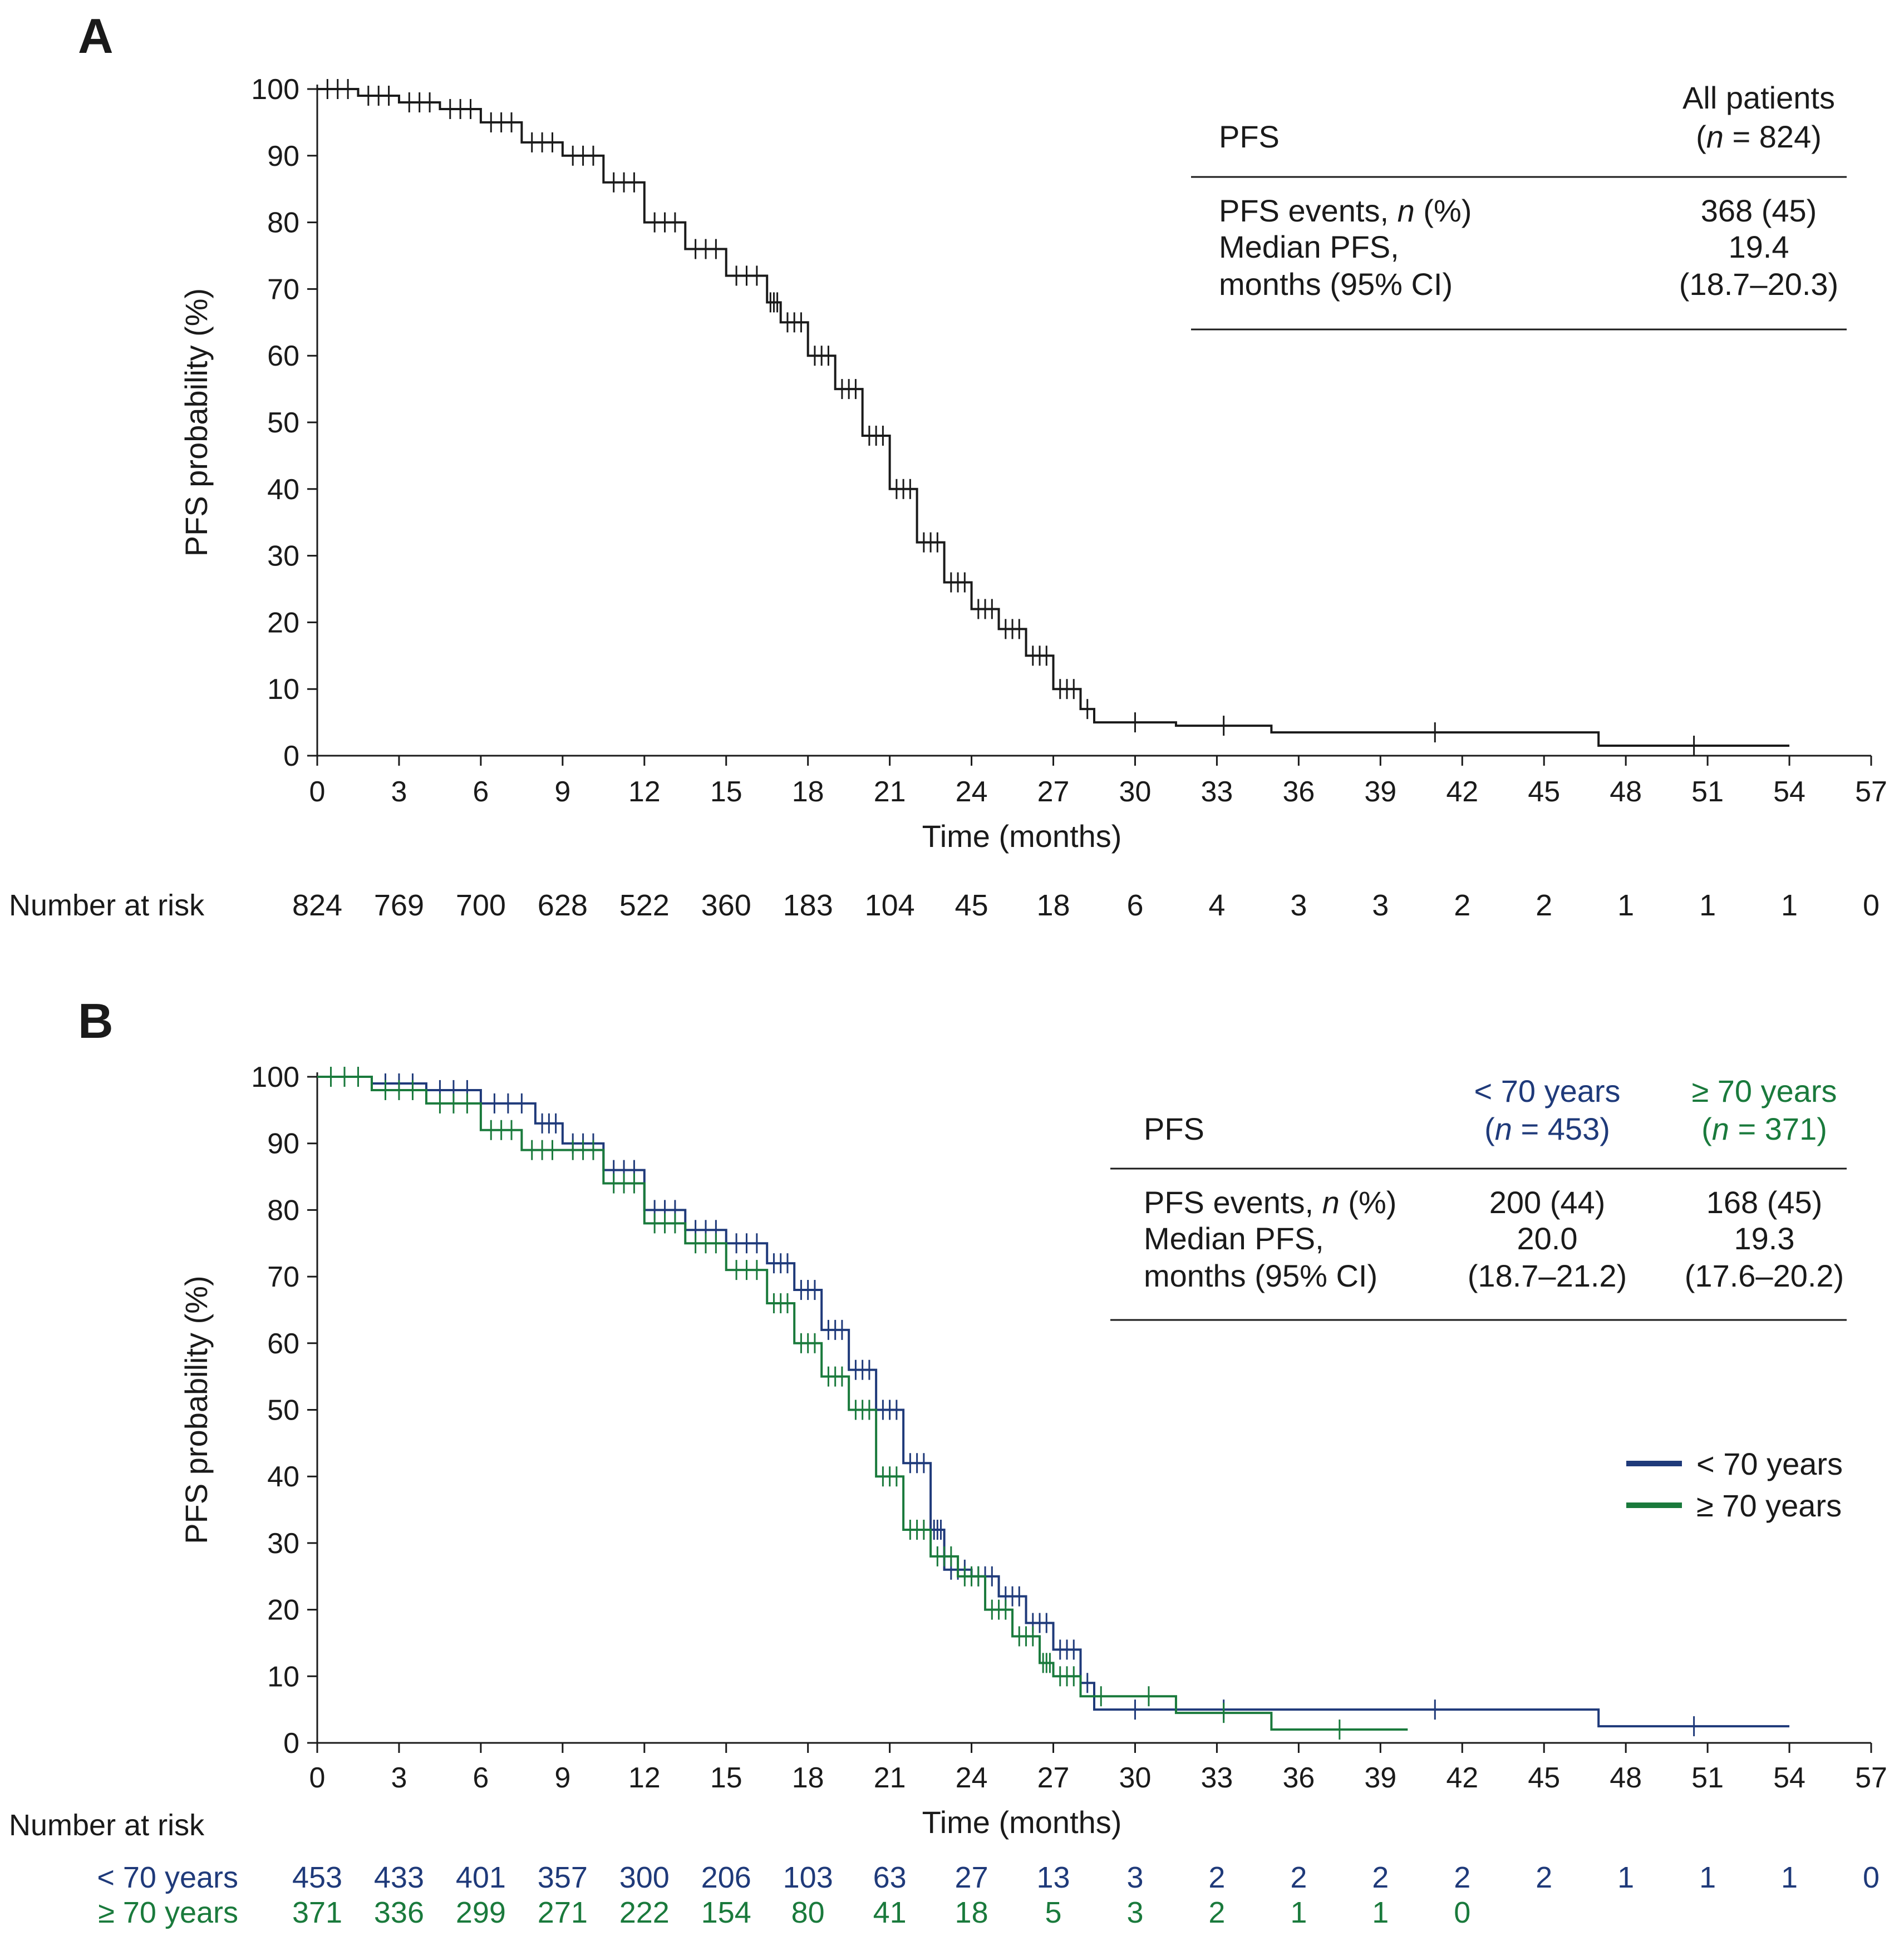  Describe the element at coordinates (1380, 1778) in the screenshot. I see `x-tick-label: 39` at that location.